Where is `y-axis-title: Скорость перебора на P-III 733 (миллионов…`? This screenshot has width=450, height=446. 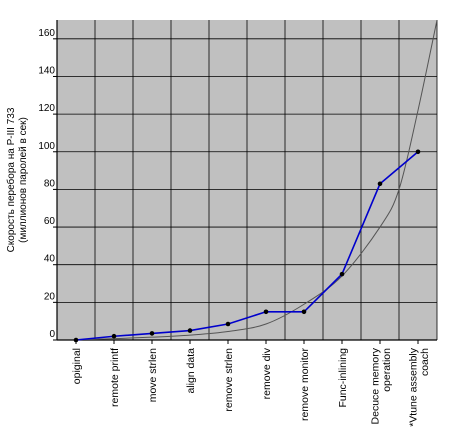 y-axis-title: Скорость перебора на P-III 733 (миллионов… is located at coordinates (17, 179).